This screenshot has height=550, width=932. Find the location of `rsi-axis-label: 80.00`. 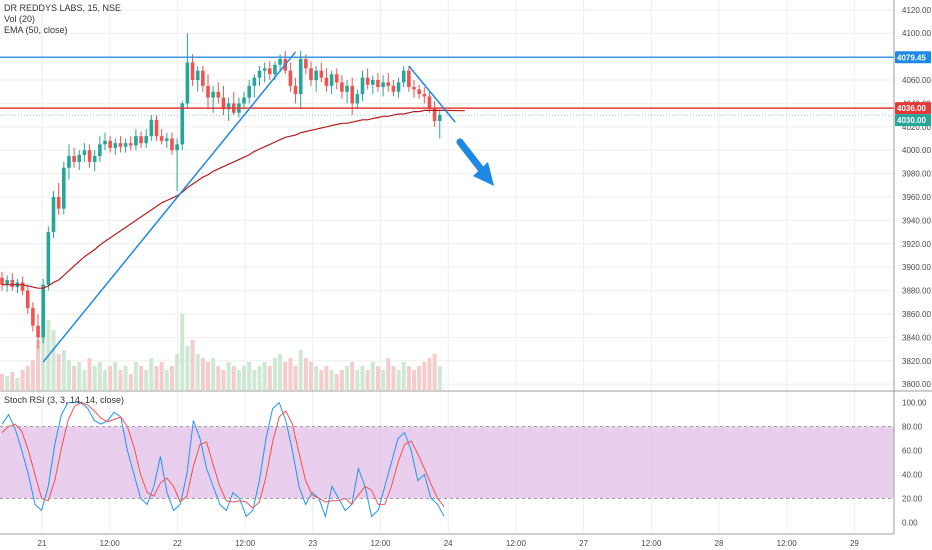

rsi-axis-label: 80.00 is located at coordinates (912, 427).